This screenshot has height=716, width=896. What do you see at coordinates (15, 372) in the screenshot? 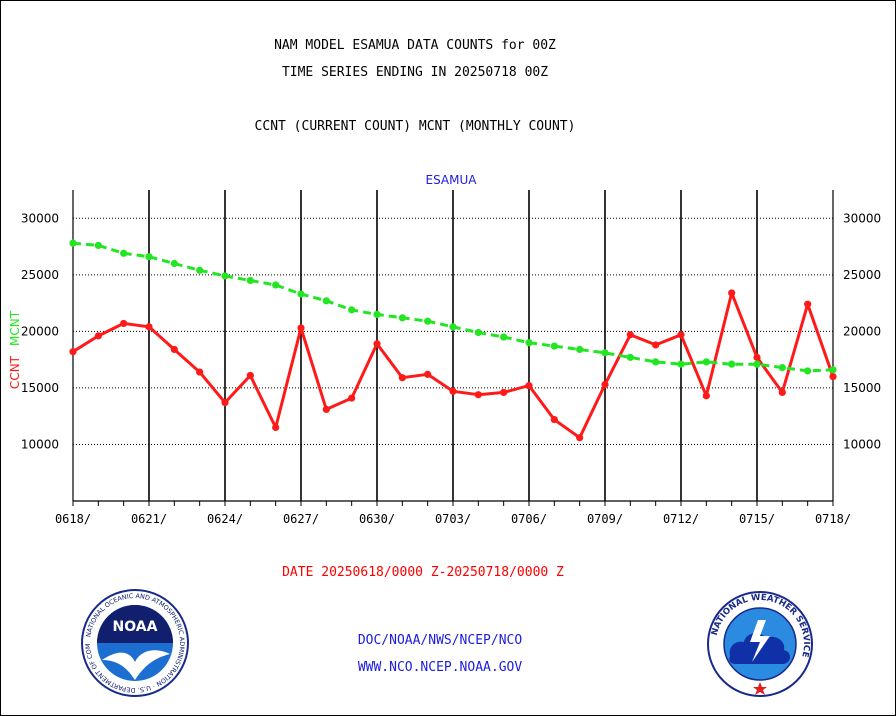
I see `y-axis-label-ccnt: CCNT` at bounding box center [15, 372].